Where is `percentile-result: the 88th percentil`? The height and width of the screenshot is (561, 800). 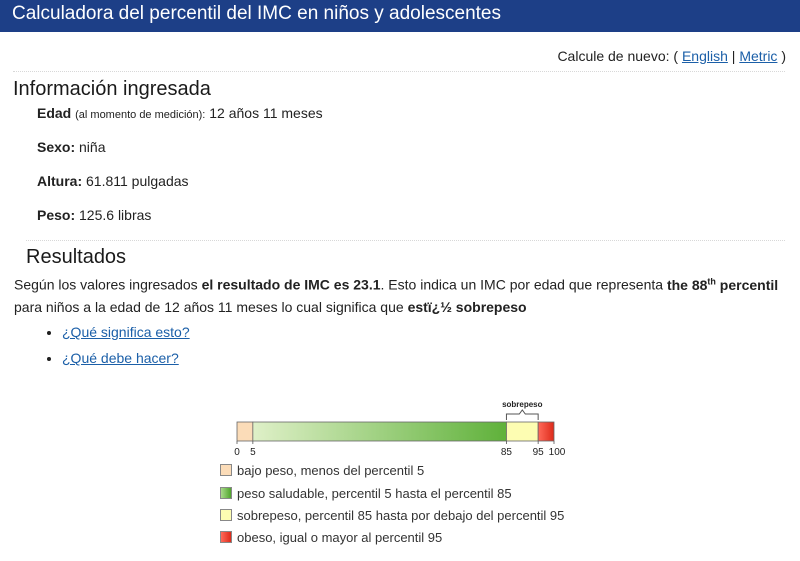 percentile-result: the 88th percentil is located at coordinates (722, 284).